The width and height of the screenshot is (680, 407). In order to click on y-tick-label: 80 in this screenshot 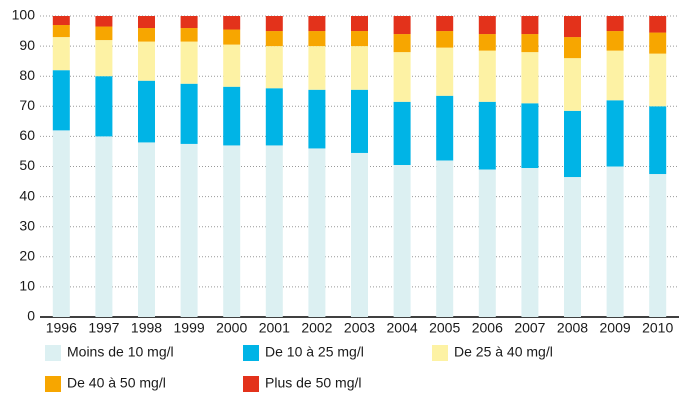, I will do `click(27, 75)`.